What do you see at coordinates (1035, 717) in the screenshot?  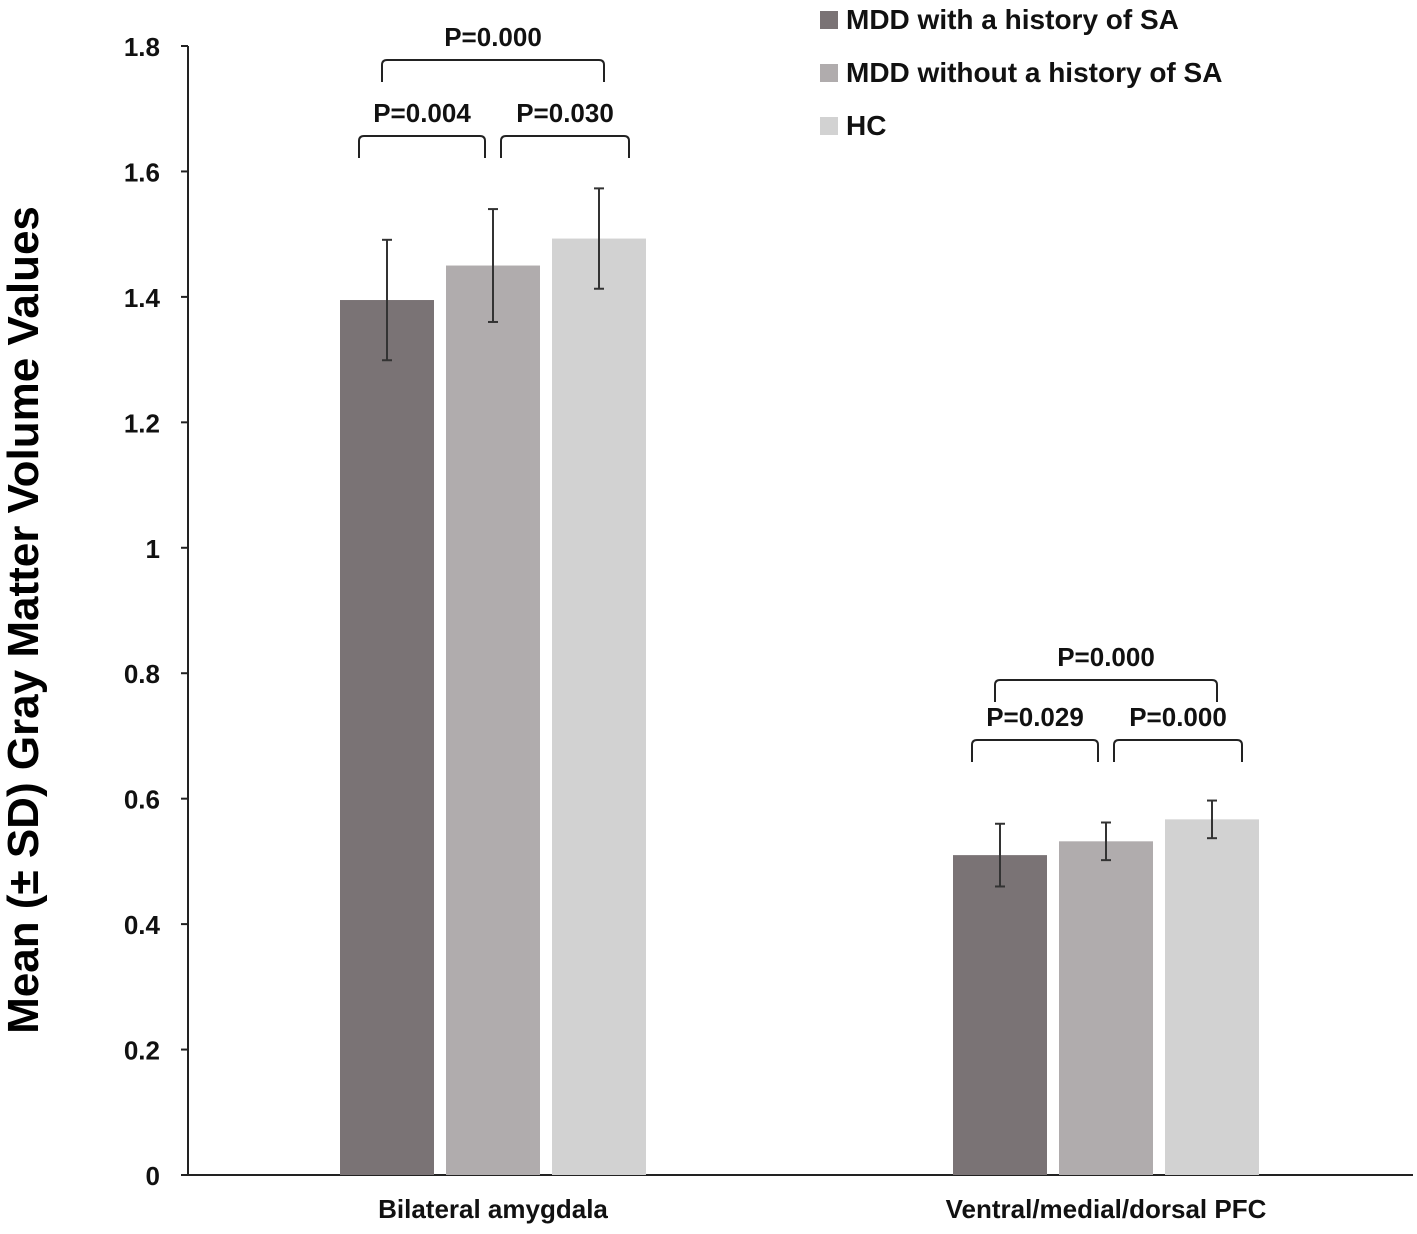 I see `p-value-label: P=0.029` at bounding box center [1035, 717].